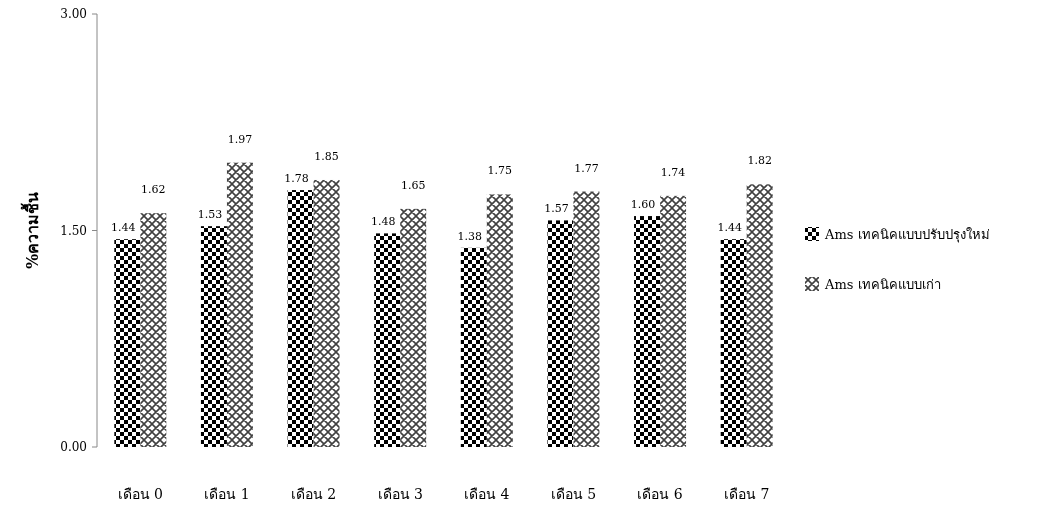 The image size is (1046, 506). What do you see at coordinates (73, 230) in the screenshot?
I see `y-tick-label: 1.50` at bounding box center [73, 230].